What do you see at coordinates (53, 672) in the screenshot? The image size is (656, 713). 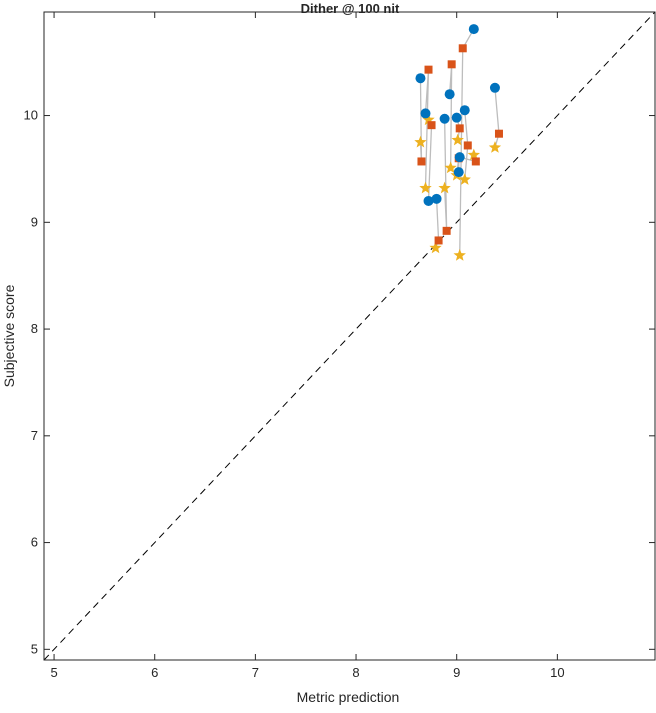 I see `x-tick-label: 5` at bounding box center [53, 672].